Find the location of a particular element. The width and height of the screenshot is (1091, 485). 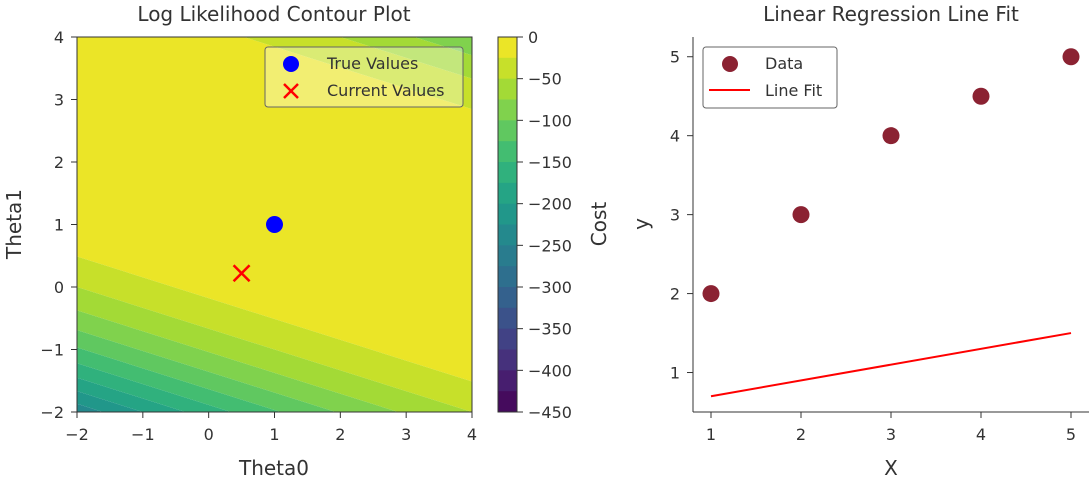

regression-title: Linear Regression Line Fit is located at coordinates (891, 14).